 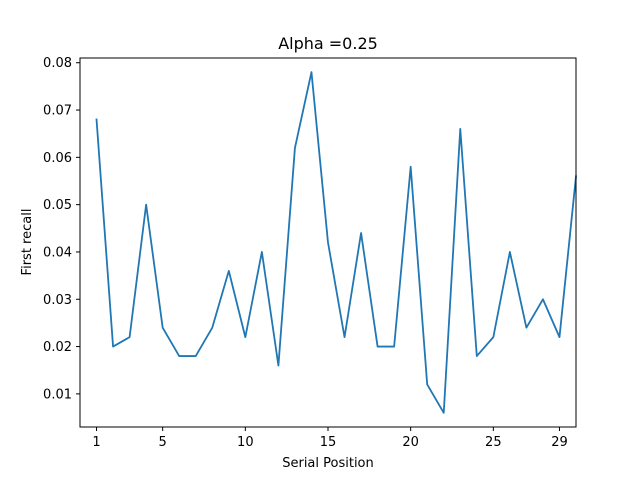 What do you see at coordinates (57, 111) in the screenshot?
I see `y-tick-label: 0.07` at bounding box center [57, 111].